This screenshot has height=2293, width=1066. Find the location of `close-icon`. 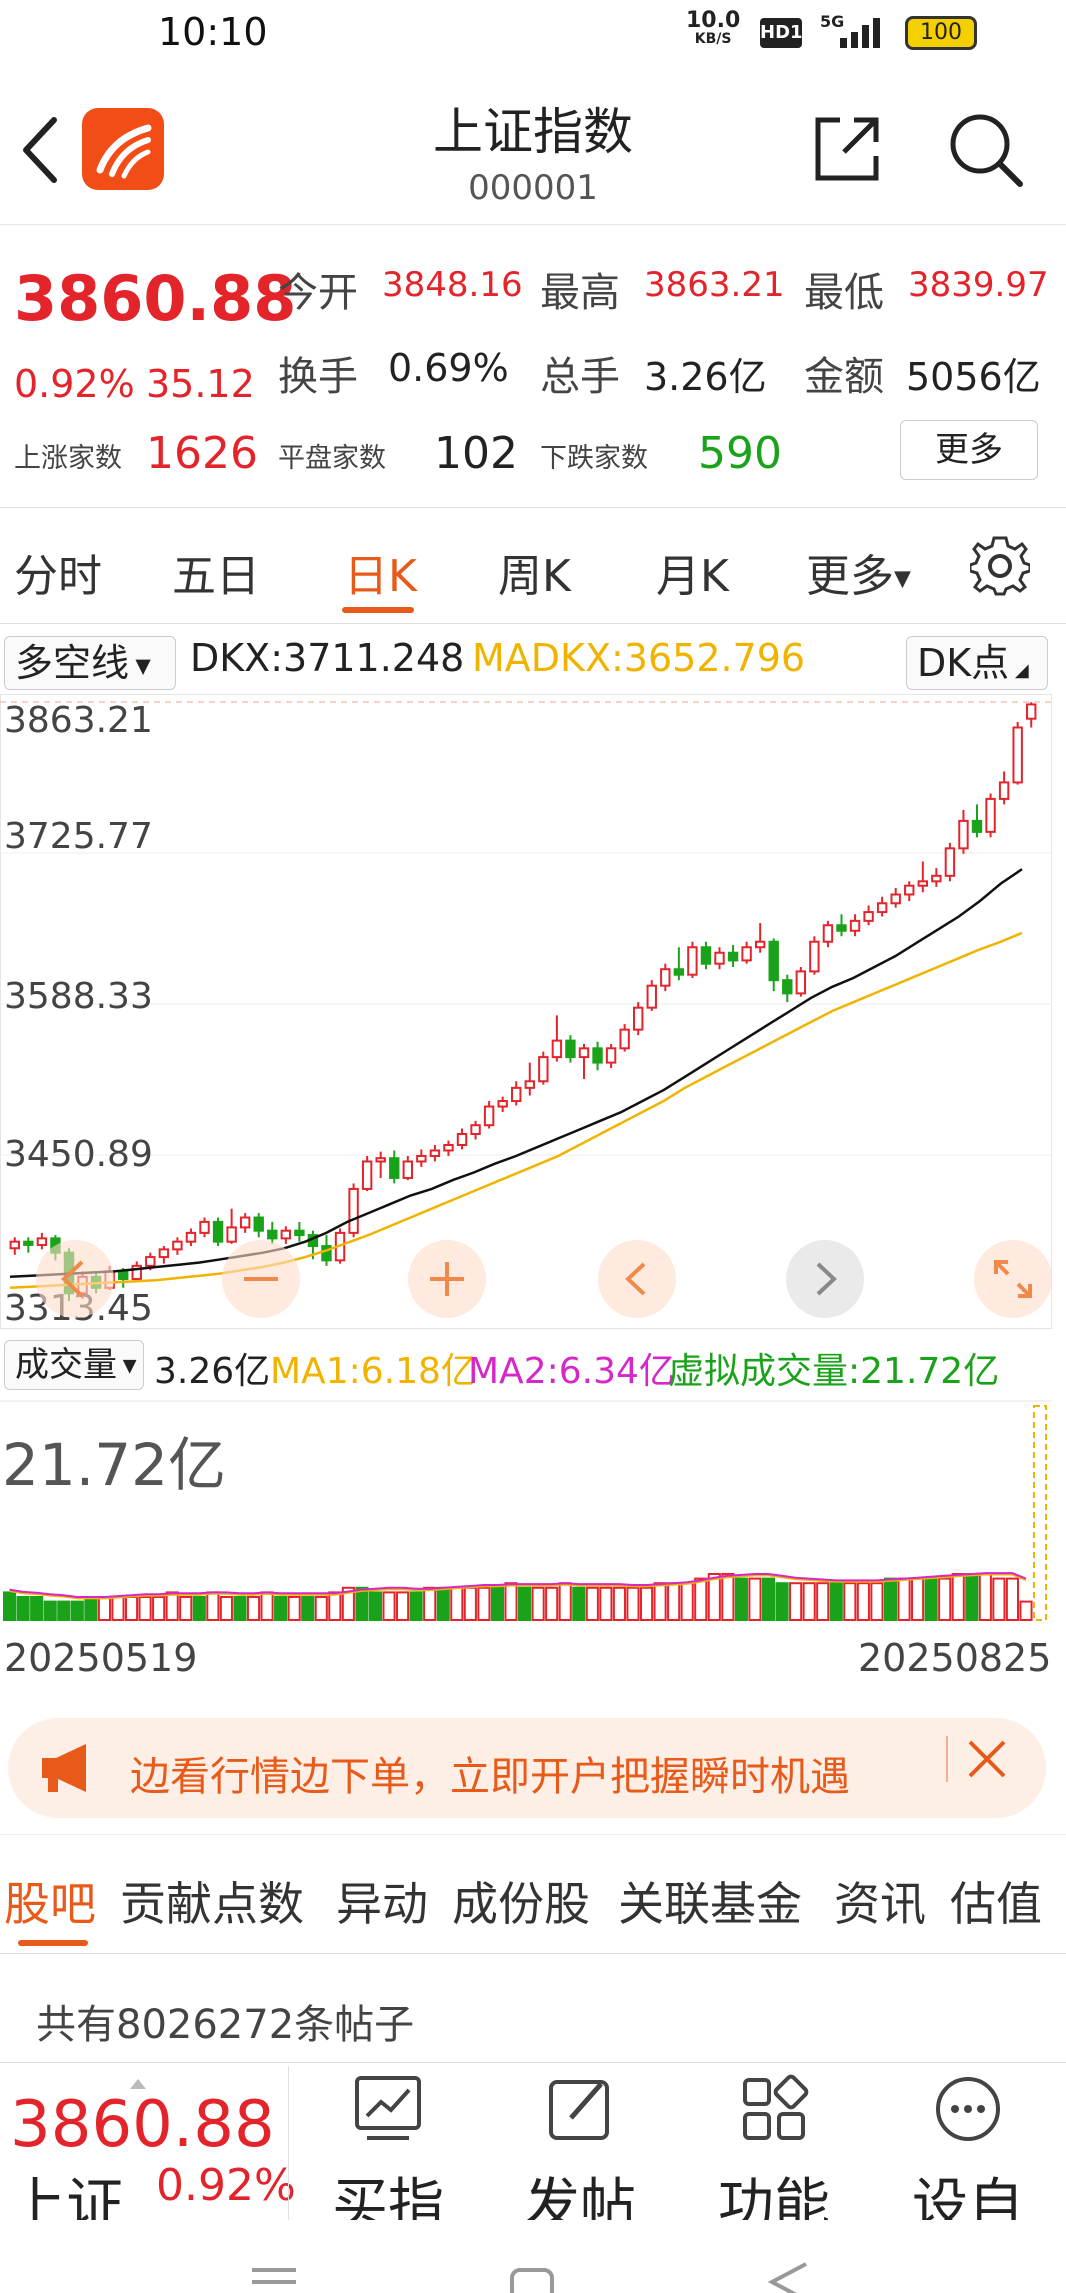

close-icon is located at coordinates (987, 1759).